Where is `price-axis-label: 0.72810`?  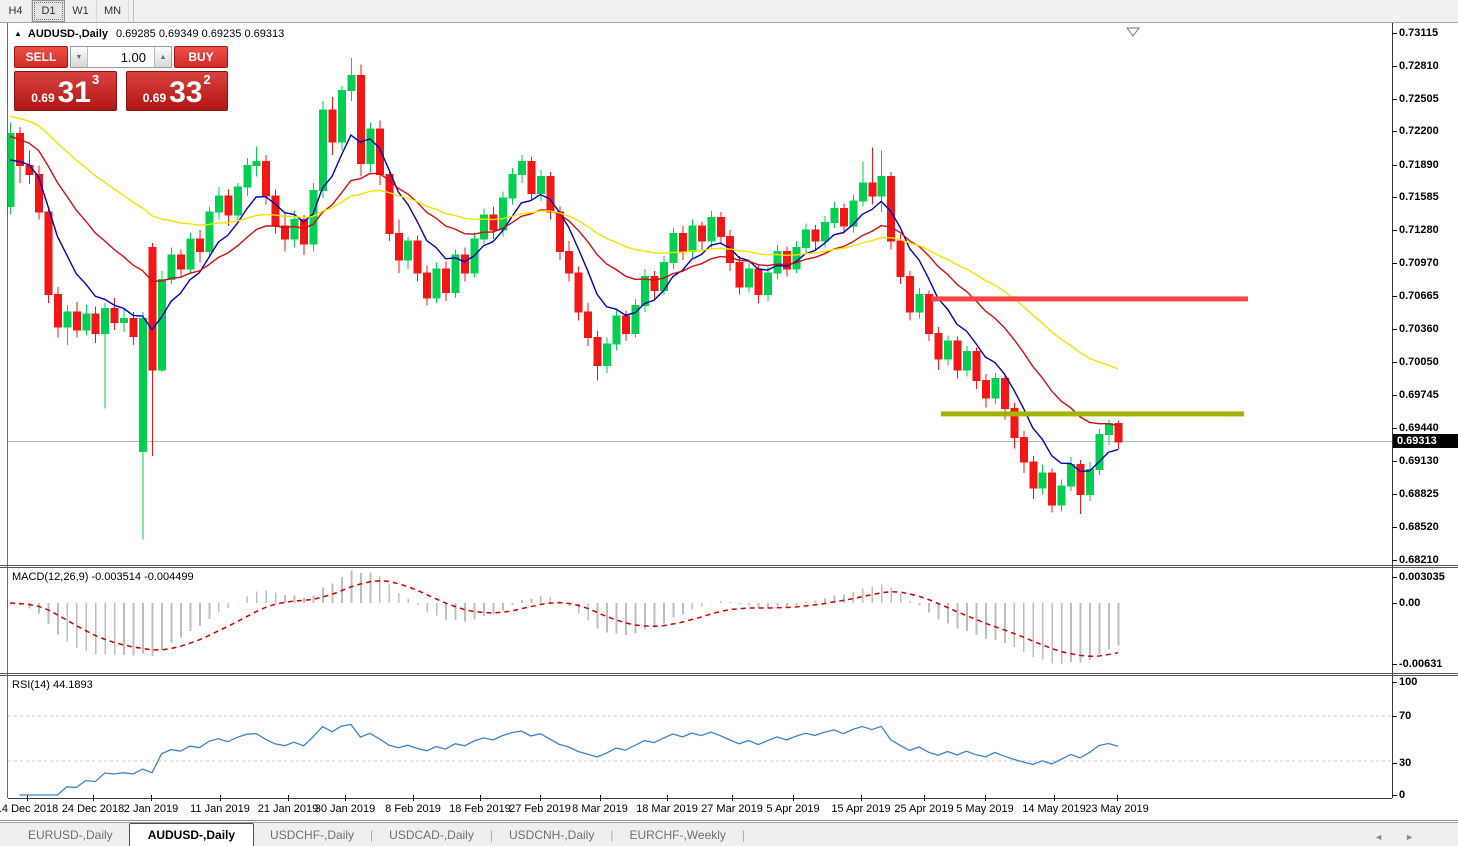 price-axis-label: 0.72810 is located at coordinates (1419, 66).